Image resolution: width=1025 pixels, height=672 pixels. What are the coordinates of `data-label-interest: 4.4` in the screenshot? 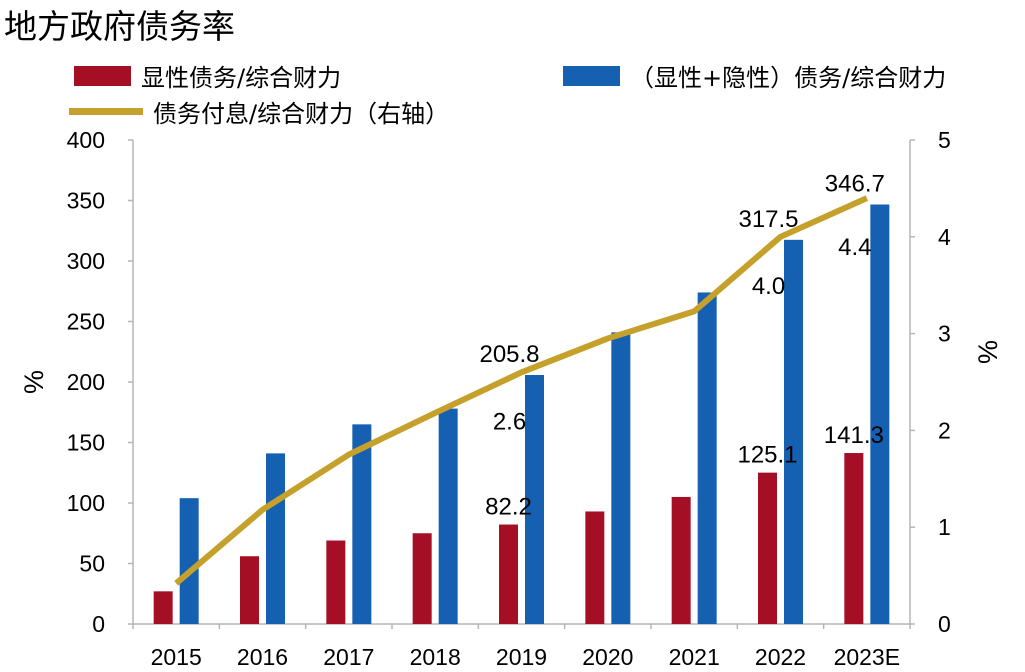 It's located at (854, 247).